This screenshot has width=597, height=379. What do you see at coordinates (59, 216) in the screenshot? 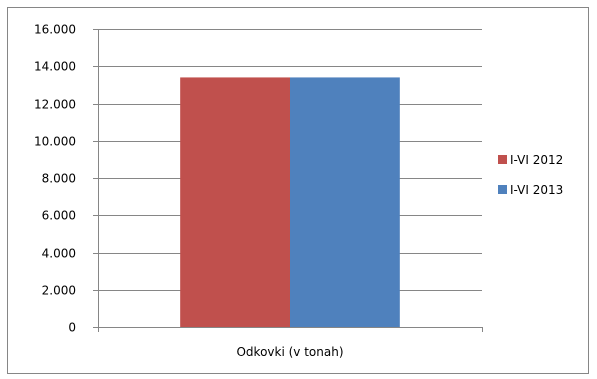
I see `y-tick-label: 6.000` at bounding box center [59, 216].